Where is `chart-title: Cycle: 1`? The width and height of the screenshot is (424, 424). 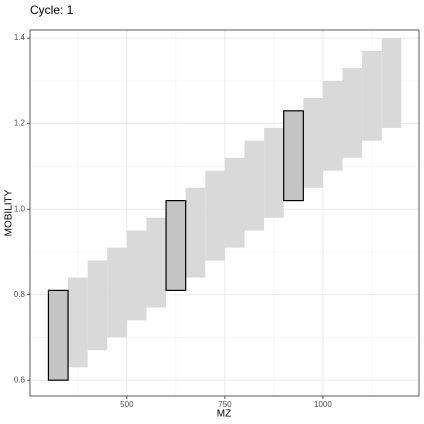 chart-title: Cycle: 1 is located at coordinates (52, 10).